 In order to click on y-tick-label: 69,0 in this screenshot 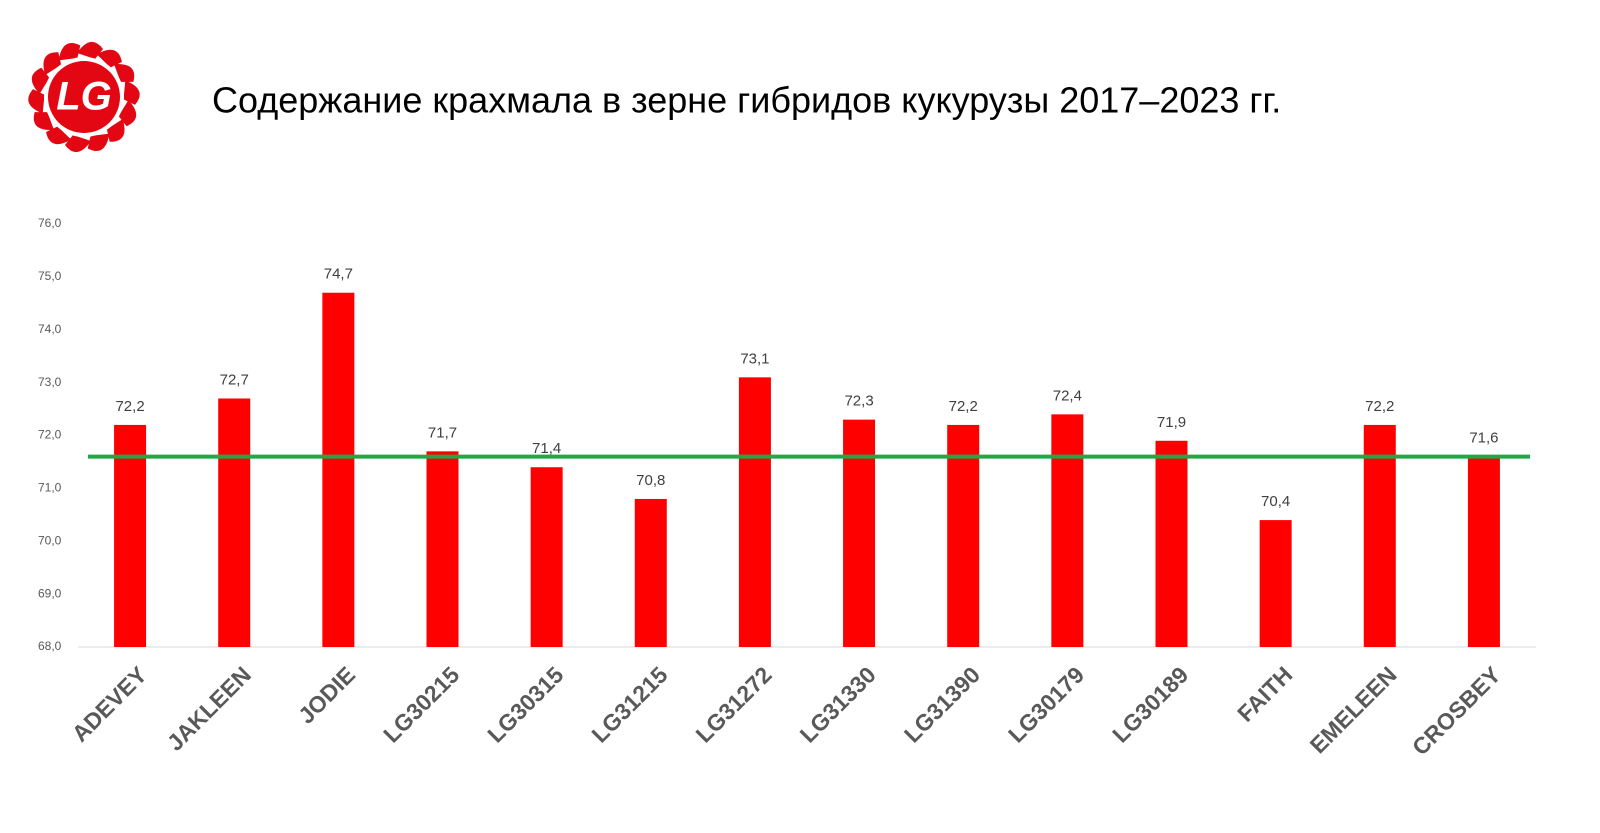, I will do `click(50, 593)`.